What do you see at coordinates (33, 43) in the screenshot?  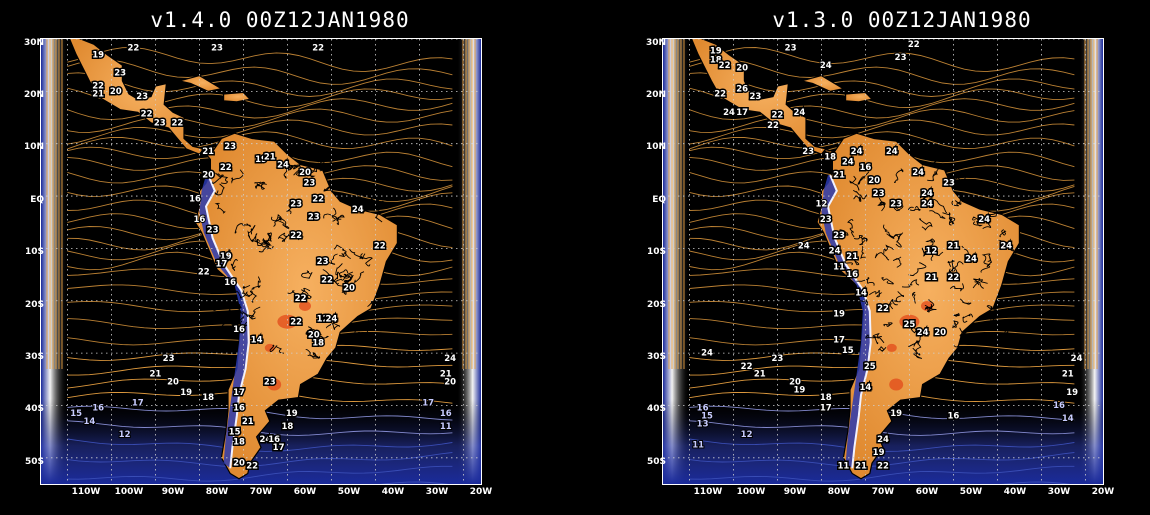 I see `lat-tick-label: 30N` at bounding box center [33, 43].